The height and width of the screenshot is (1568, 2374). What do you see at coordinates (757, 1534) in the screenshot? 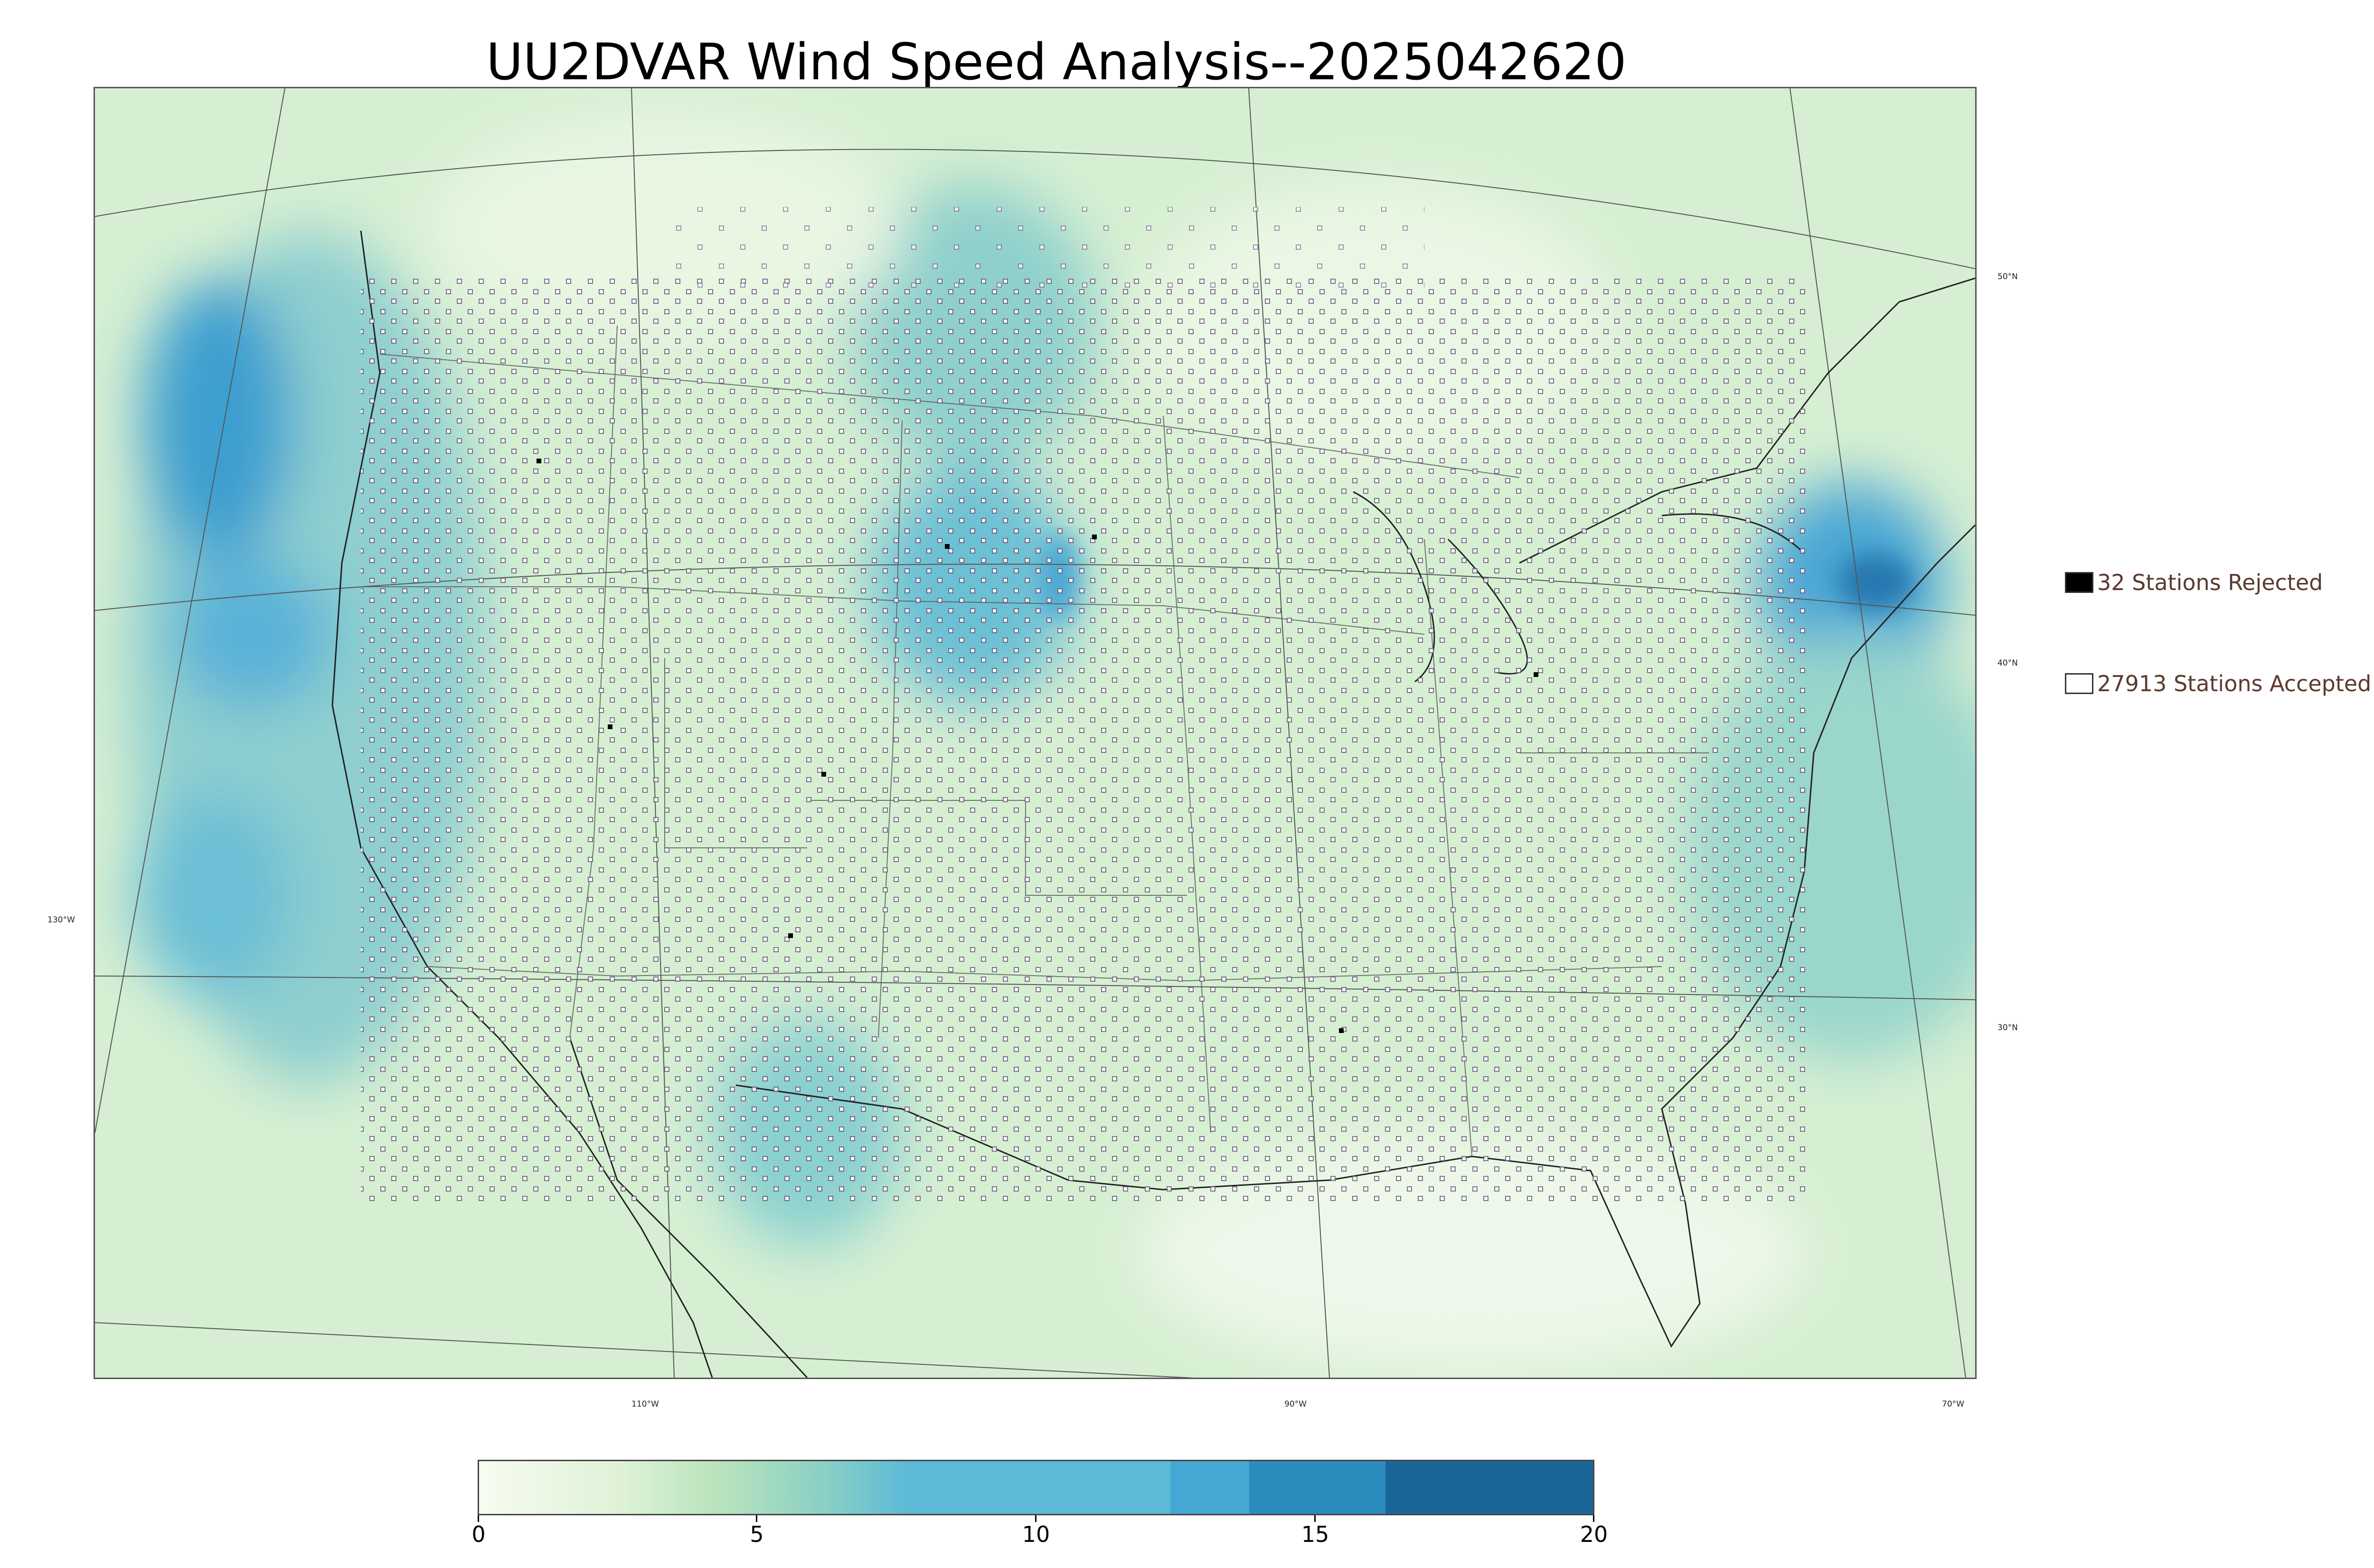
I see `colorbar-label-5: 5` at bounding box center [757, 1534].